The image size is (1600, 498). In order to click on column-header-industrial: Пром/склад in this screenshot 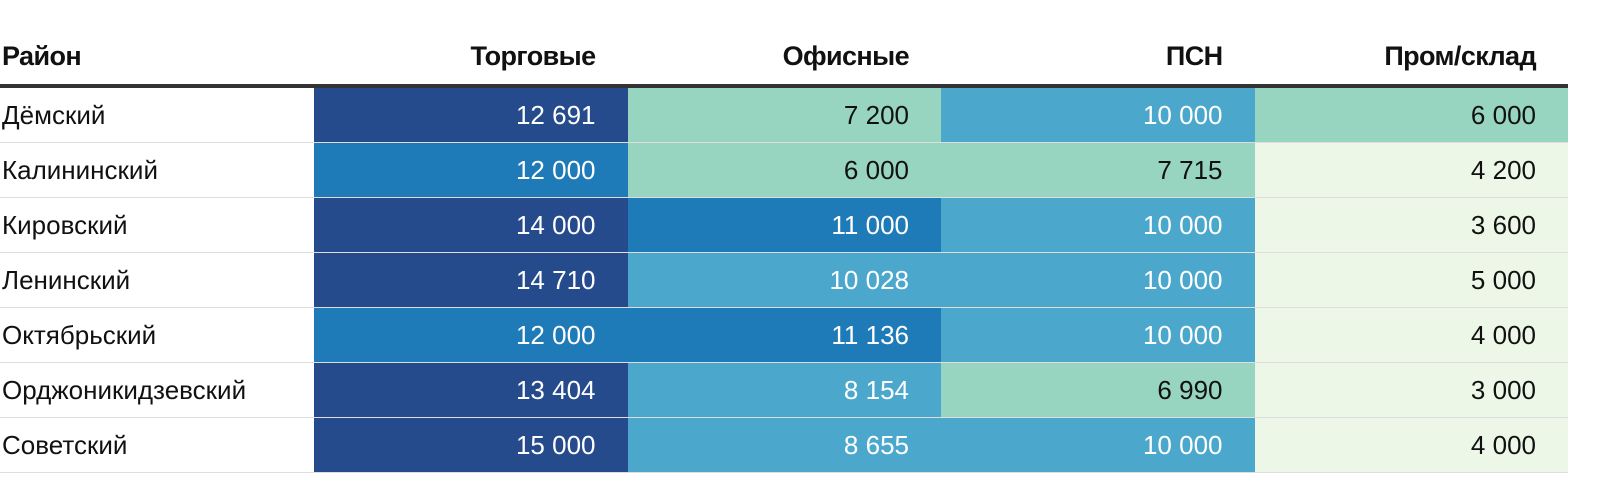, I will do `click(1411, 58)`.